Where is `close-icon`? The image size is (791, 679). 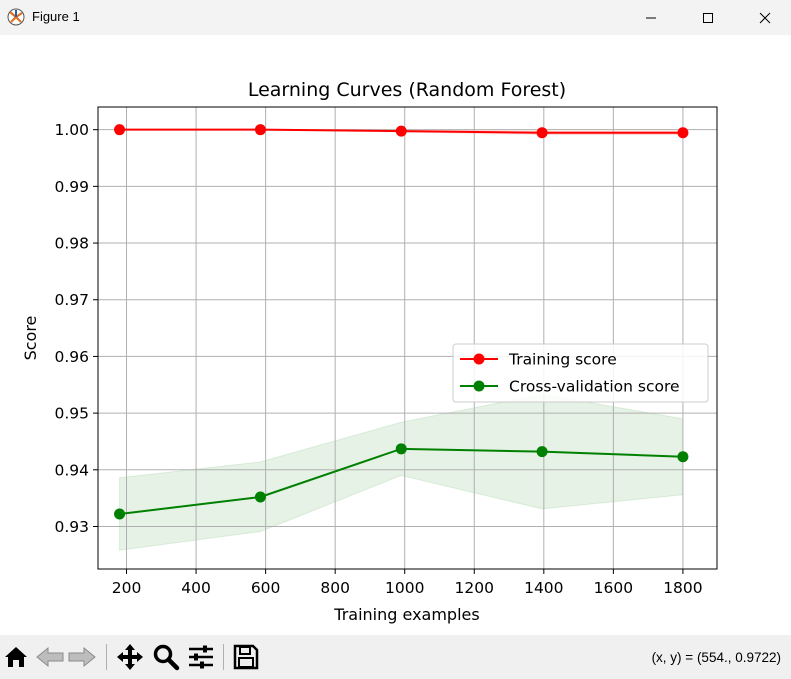
close-icon is located at coordinates (765, 17).